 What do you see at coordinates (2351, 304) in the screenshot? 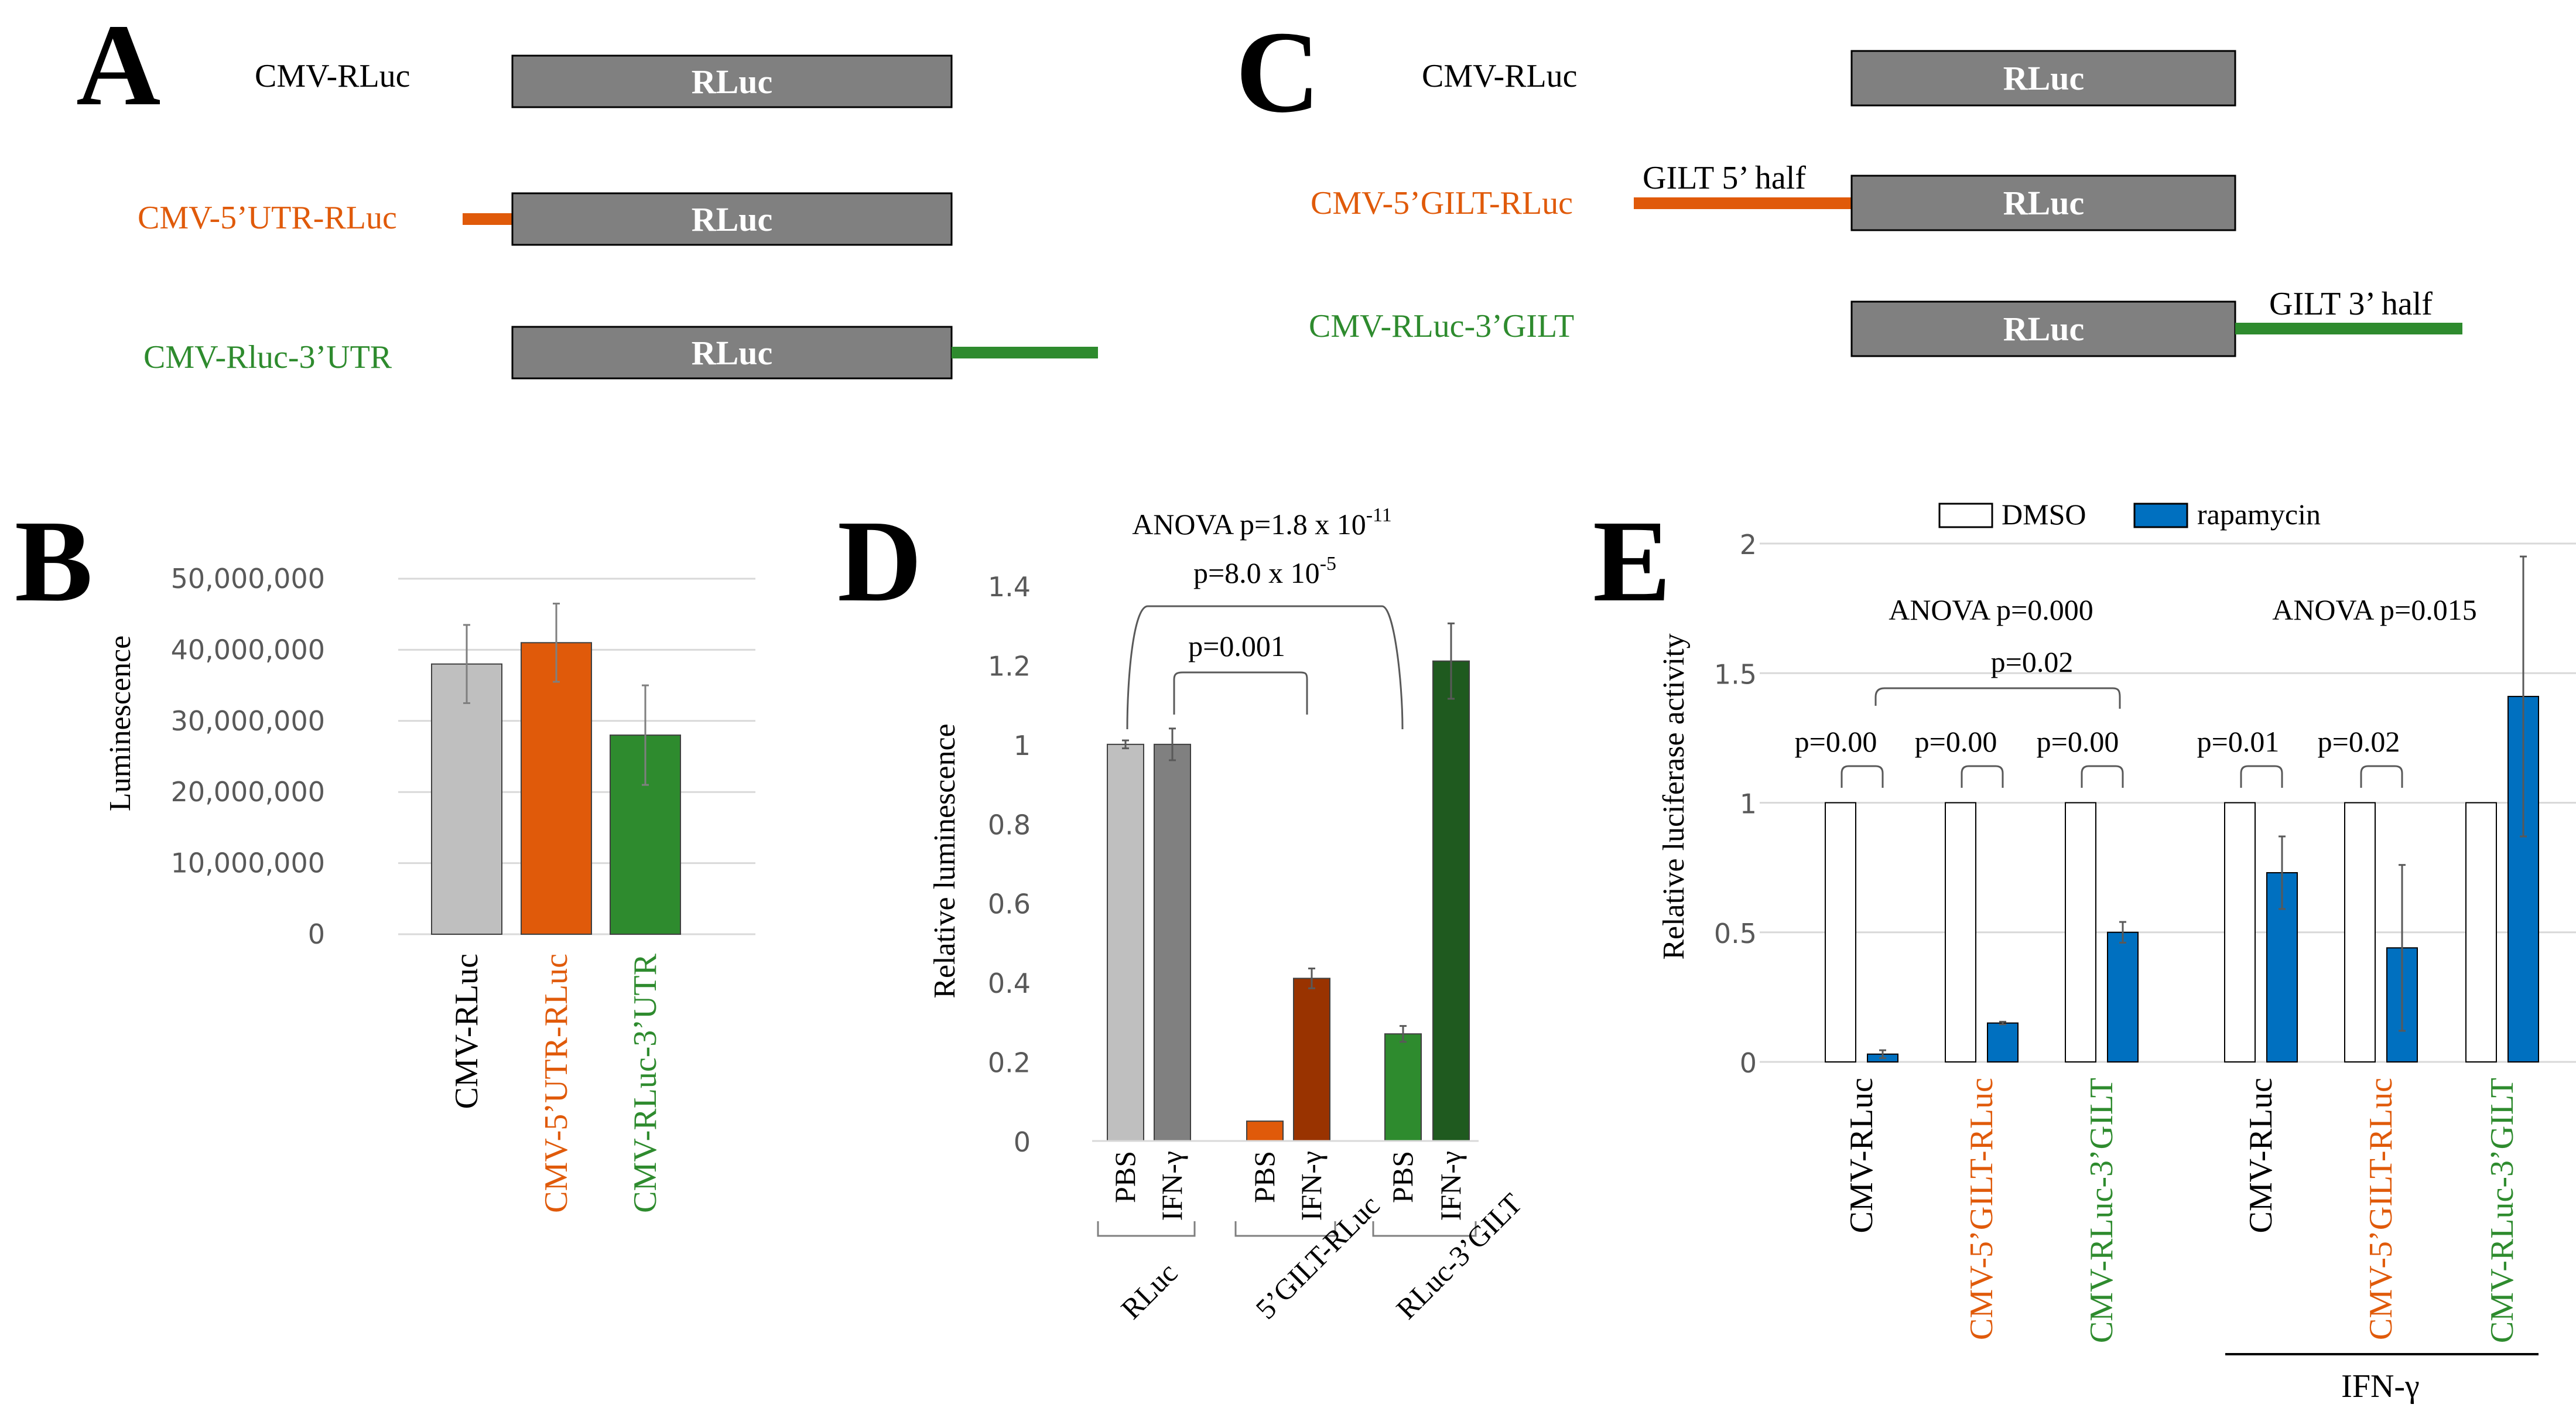
I see `panel-c-3gilt-label: GILT 3’ half` at bounding box center [2351, 304].